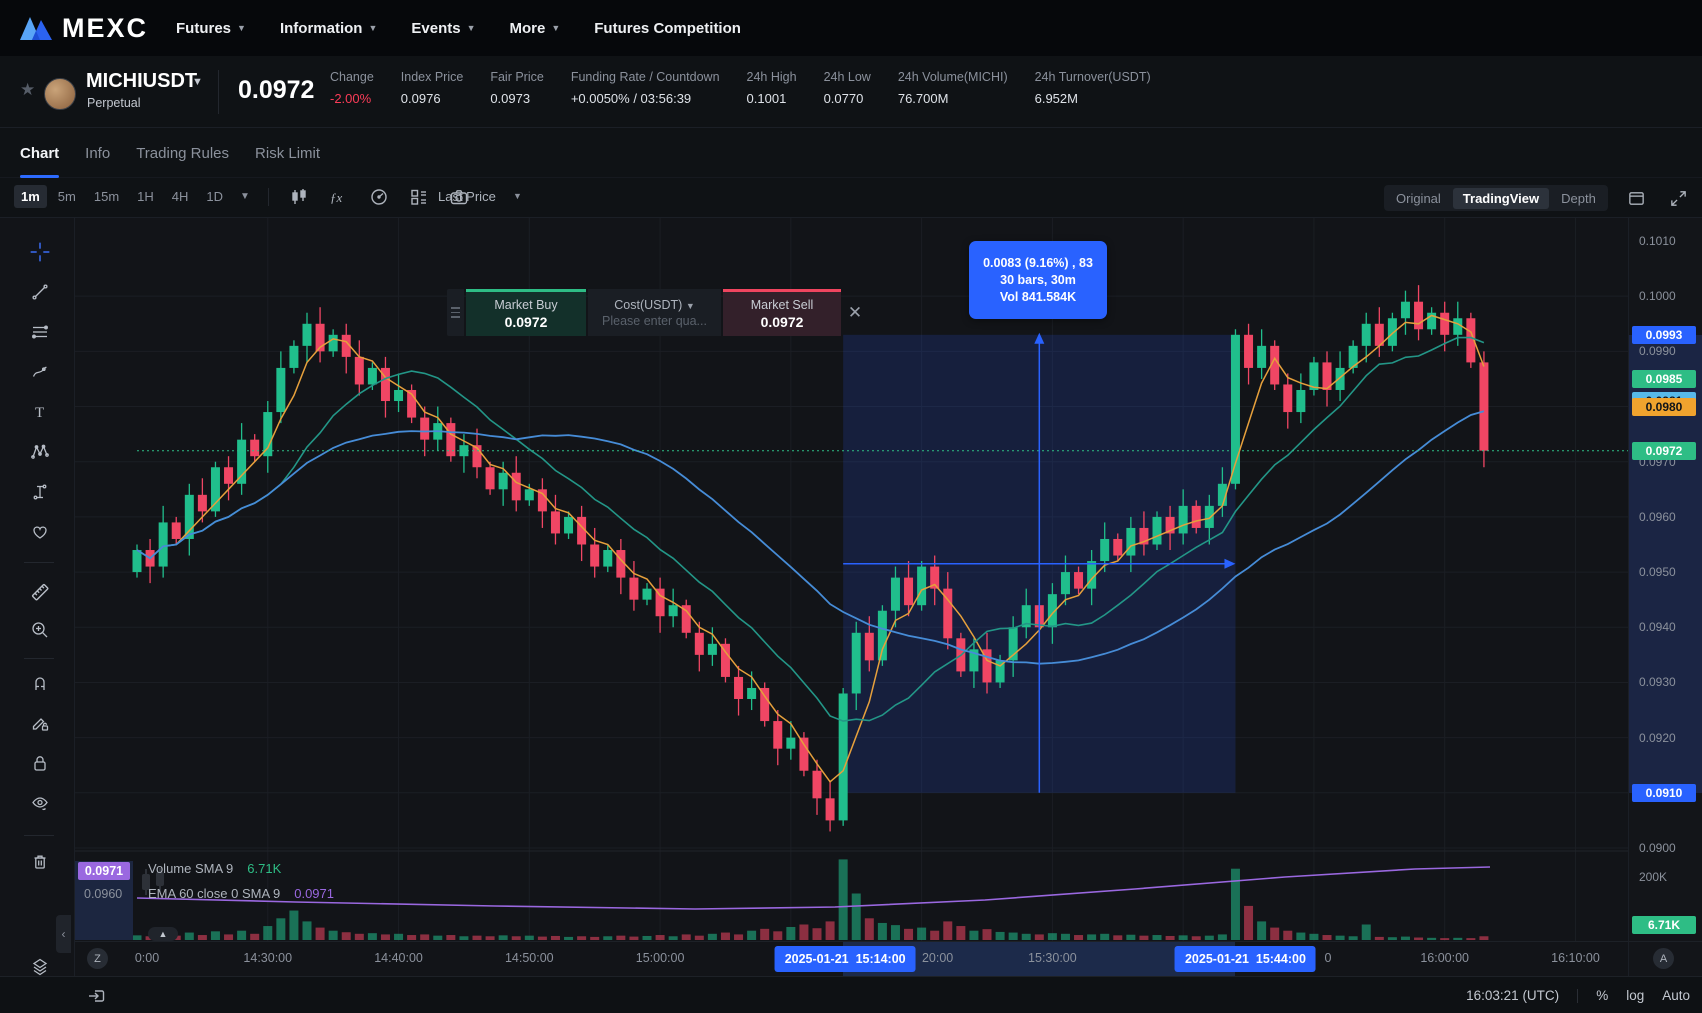 This screenshot has width=1702, height=1013. I want to click on divider, so click(218, 92).